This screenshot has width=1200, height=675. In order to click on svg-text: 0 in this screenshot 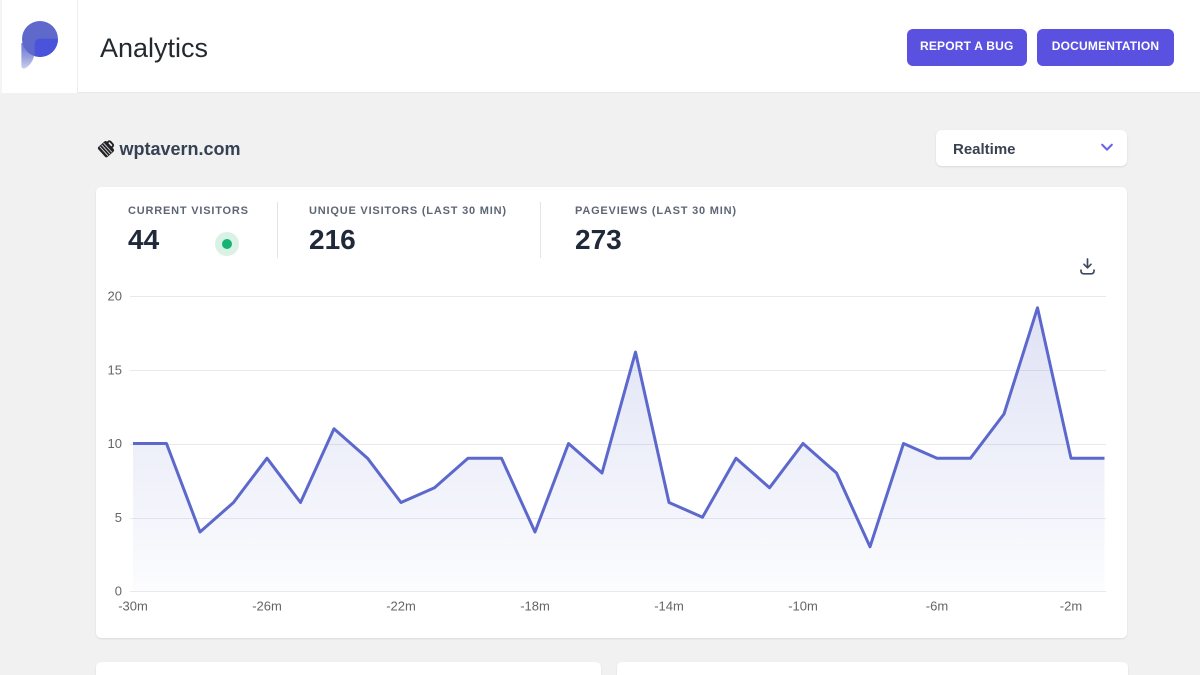, I will do `click(118, 591)`.